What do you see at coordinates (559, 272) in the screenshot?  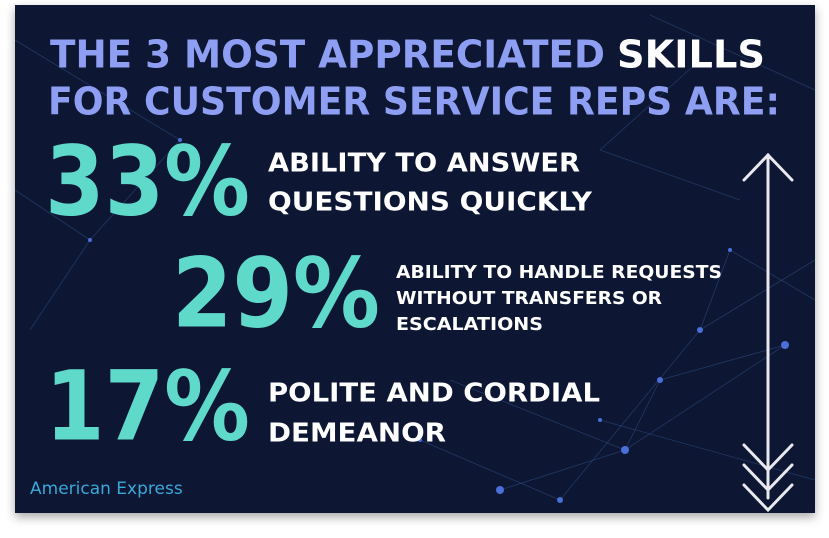 I see `stat-label: ABILITY TO HANDLE REQUESTS` at bounding box center [559, 272].